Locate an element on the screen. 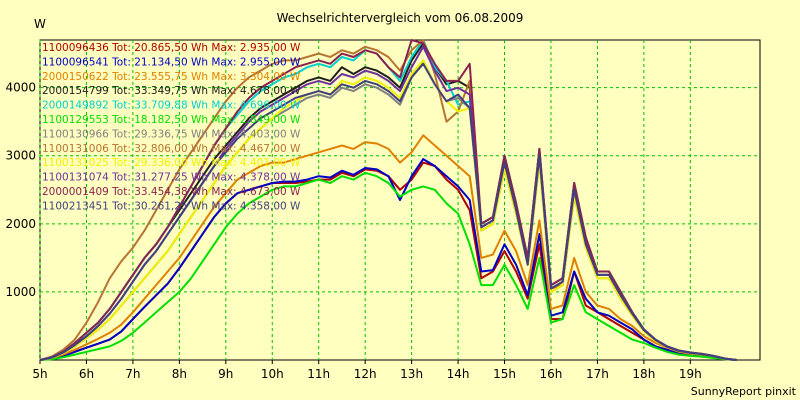  x-tick-label: 5h is located at coordinates (39, 374).